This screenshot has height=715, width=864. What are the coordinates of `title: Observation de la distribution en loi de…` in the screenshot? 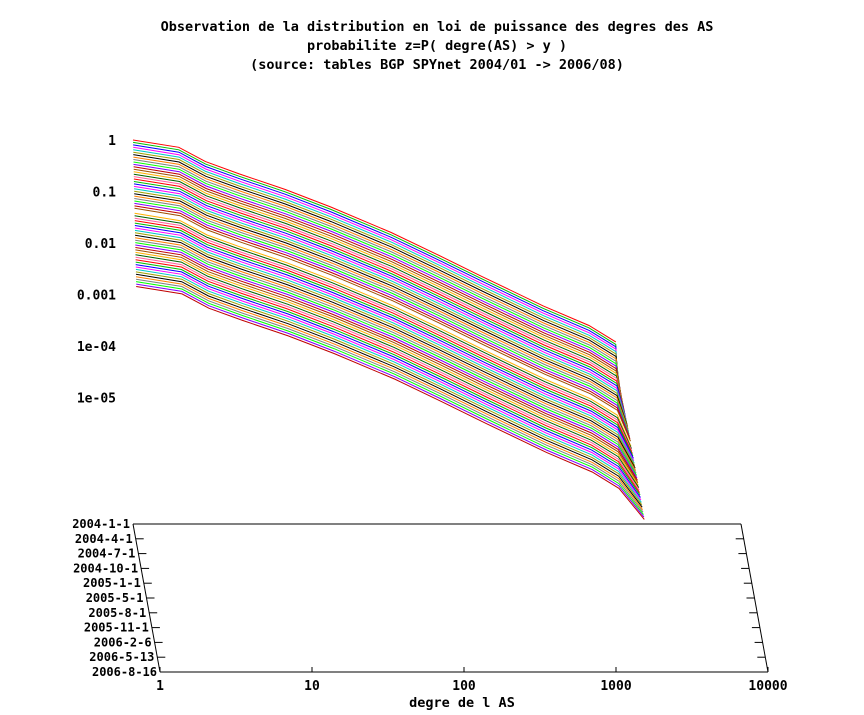 It's located at (437, 46).